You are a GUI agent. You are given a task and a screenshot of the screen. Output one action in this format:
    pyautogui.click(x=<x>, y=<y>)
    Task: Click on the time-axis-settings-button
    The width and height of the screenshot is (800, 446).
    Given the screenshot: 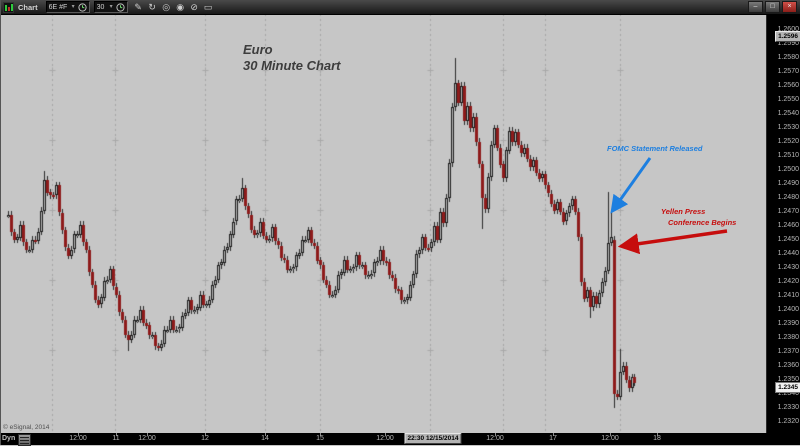 What is the action you would take?
    pyautogui.click(x=24, y=440)
    